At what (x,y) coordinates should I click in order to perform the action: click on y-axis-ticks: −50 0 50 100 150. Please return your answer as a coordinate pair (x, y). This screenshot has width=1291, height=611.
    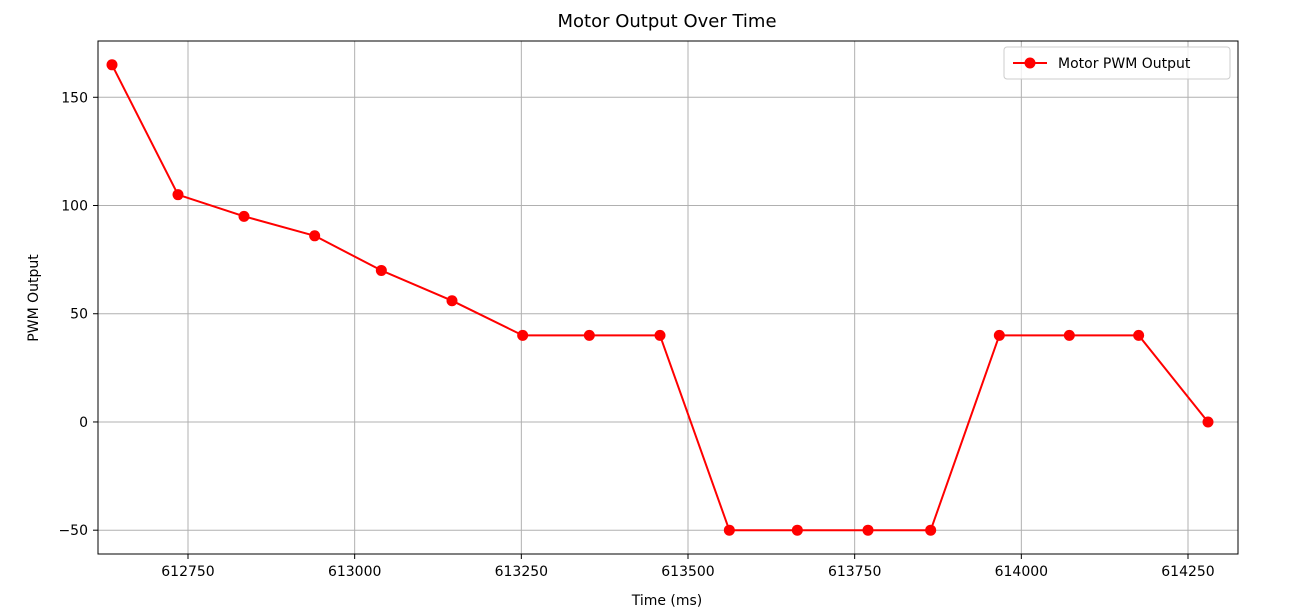
    Looking at the image, I should click on (78, 314).